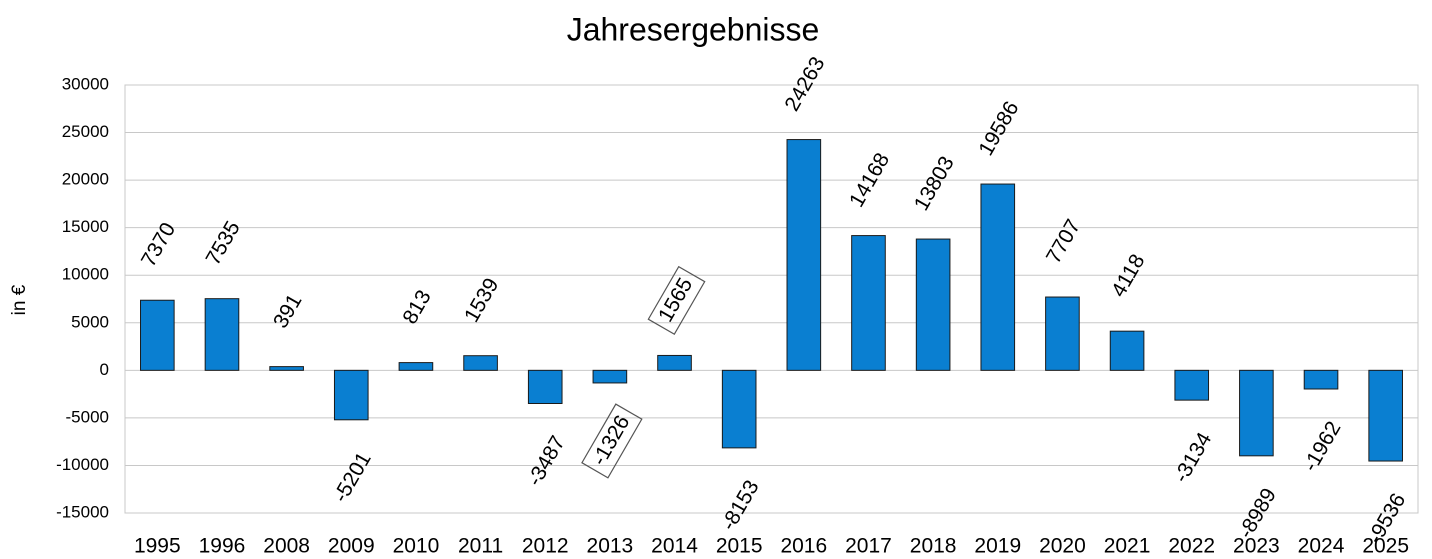  Describe the element at coordinates (1321, 546) in the screenshot. I see `x-tick-label: 2024` at that location.